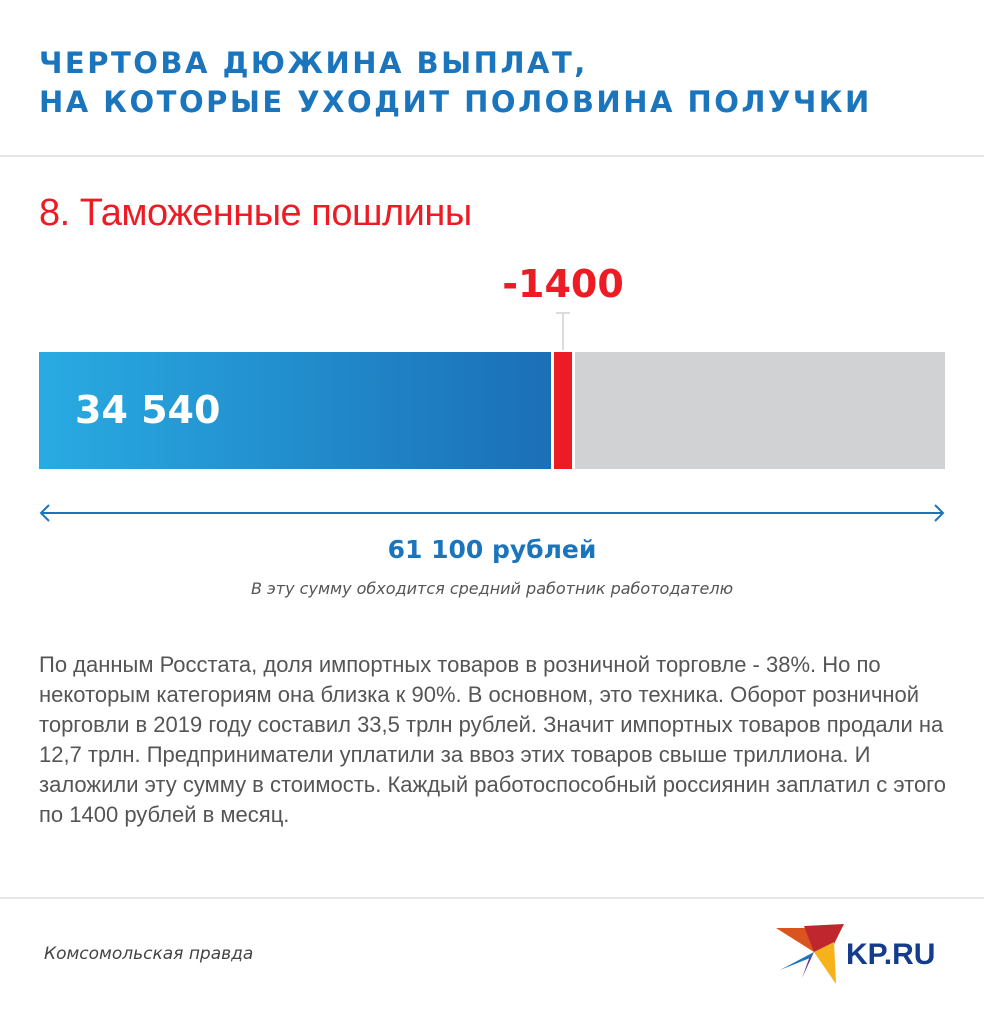 This screenshot has height=1012, width=984. What do you see at coordinates (492, 549) in the screenshot?
I see `total-label: 61 100 рублей` at bounding box center [492, 549].